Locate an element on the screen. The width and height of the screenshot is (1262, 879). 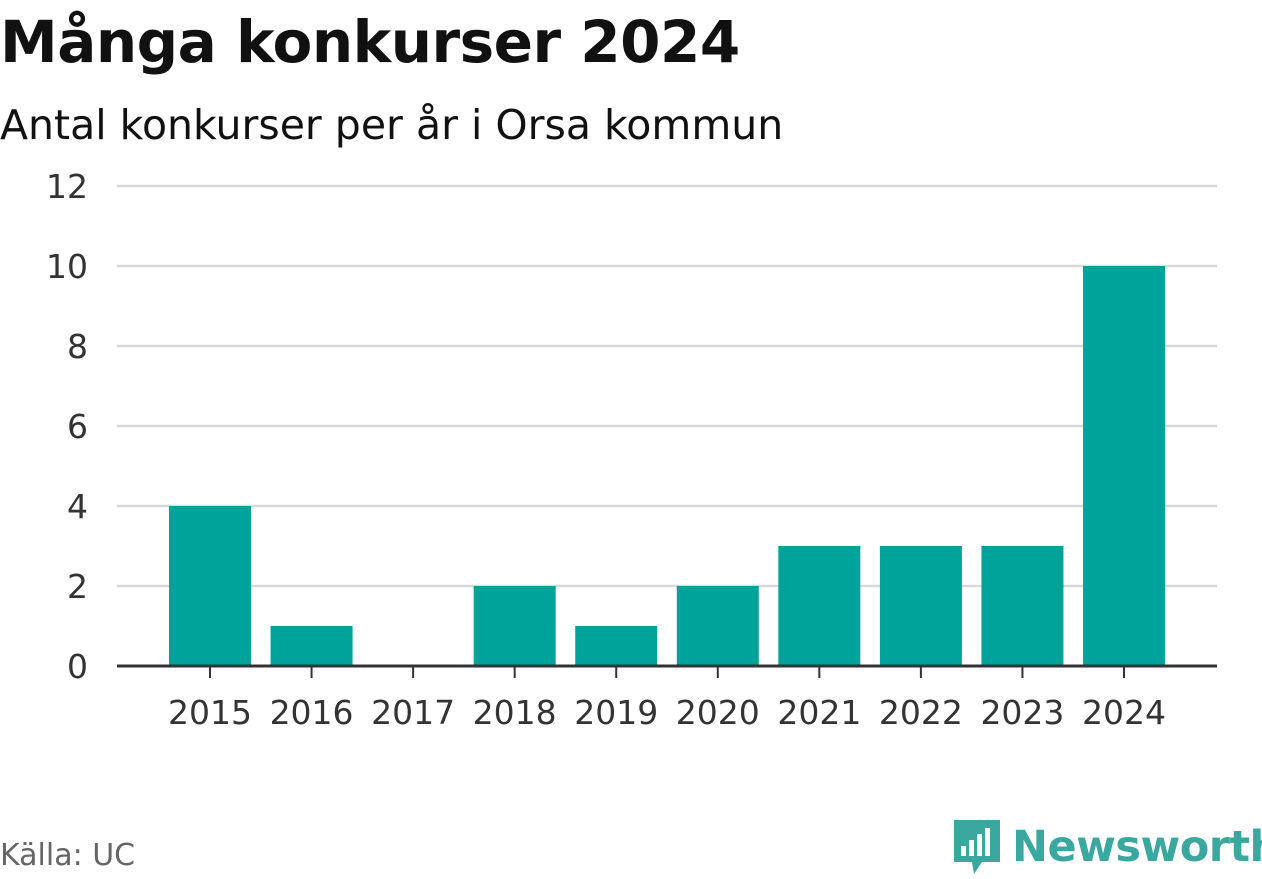
y-tick-label: 6 is located at coordinates (77, 426).